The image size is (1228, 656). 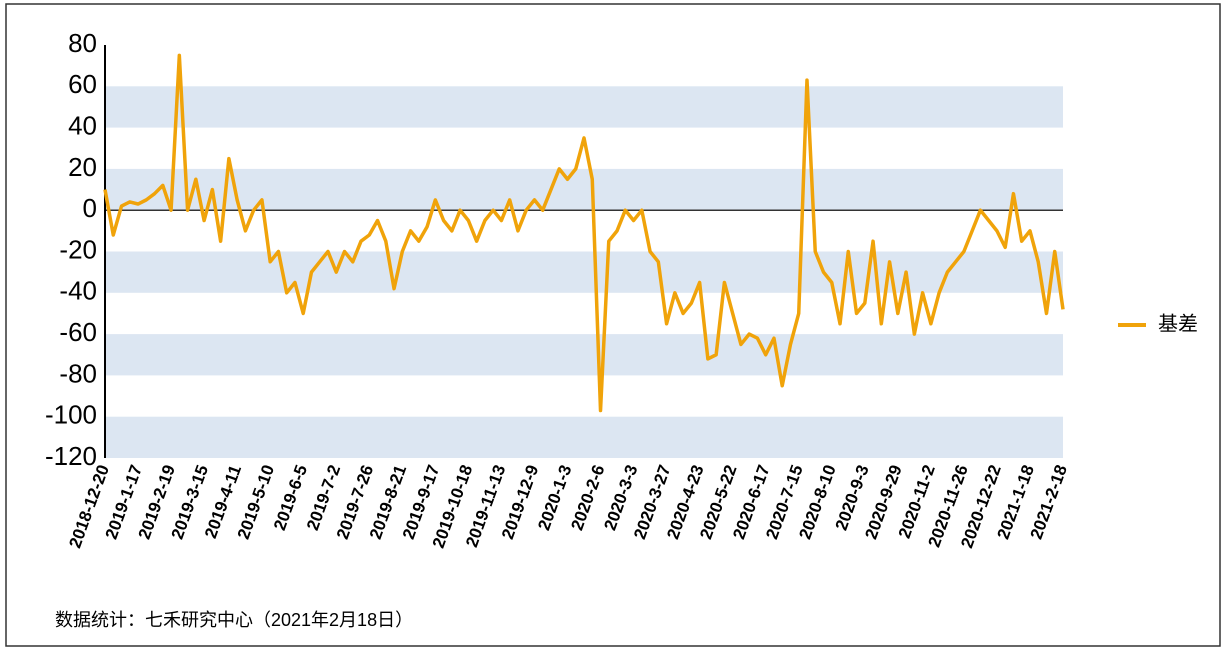 What do you see at coordinates (71, 456) in the screenshot?
I see `y-tick-label: -120` at bounding box center [71, 456].